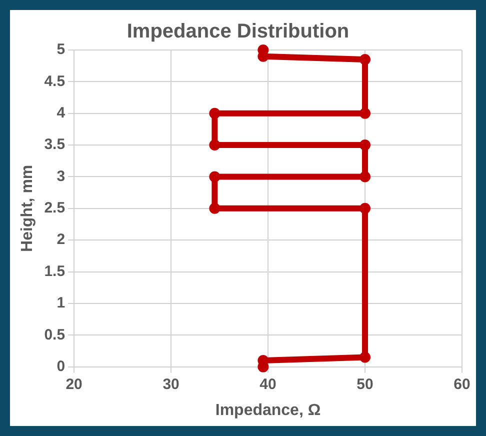 This screenshot has width=486, height=436. What do you see at coordinates (462, 384) in the screenshot?
I see `x-tick-label: 60` at bounding box center [462, 384].